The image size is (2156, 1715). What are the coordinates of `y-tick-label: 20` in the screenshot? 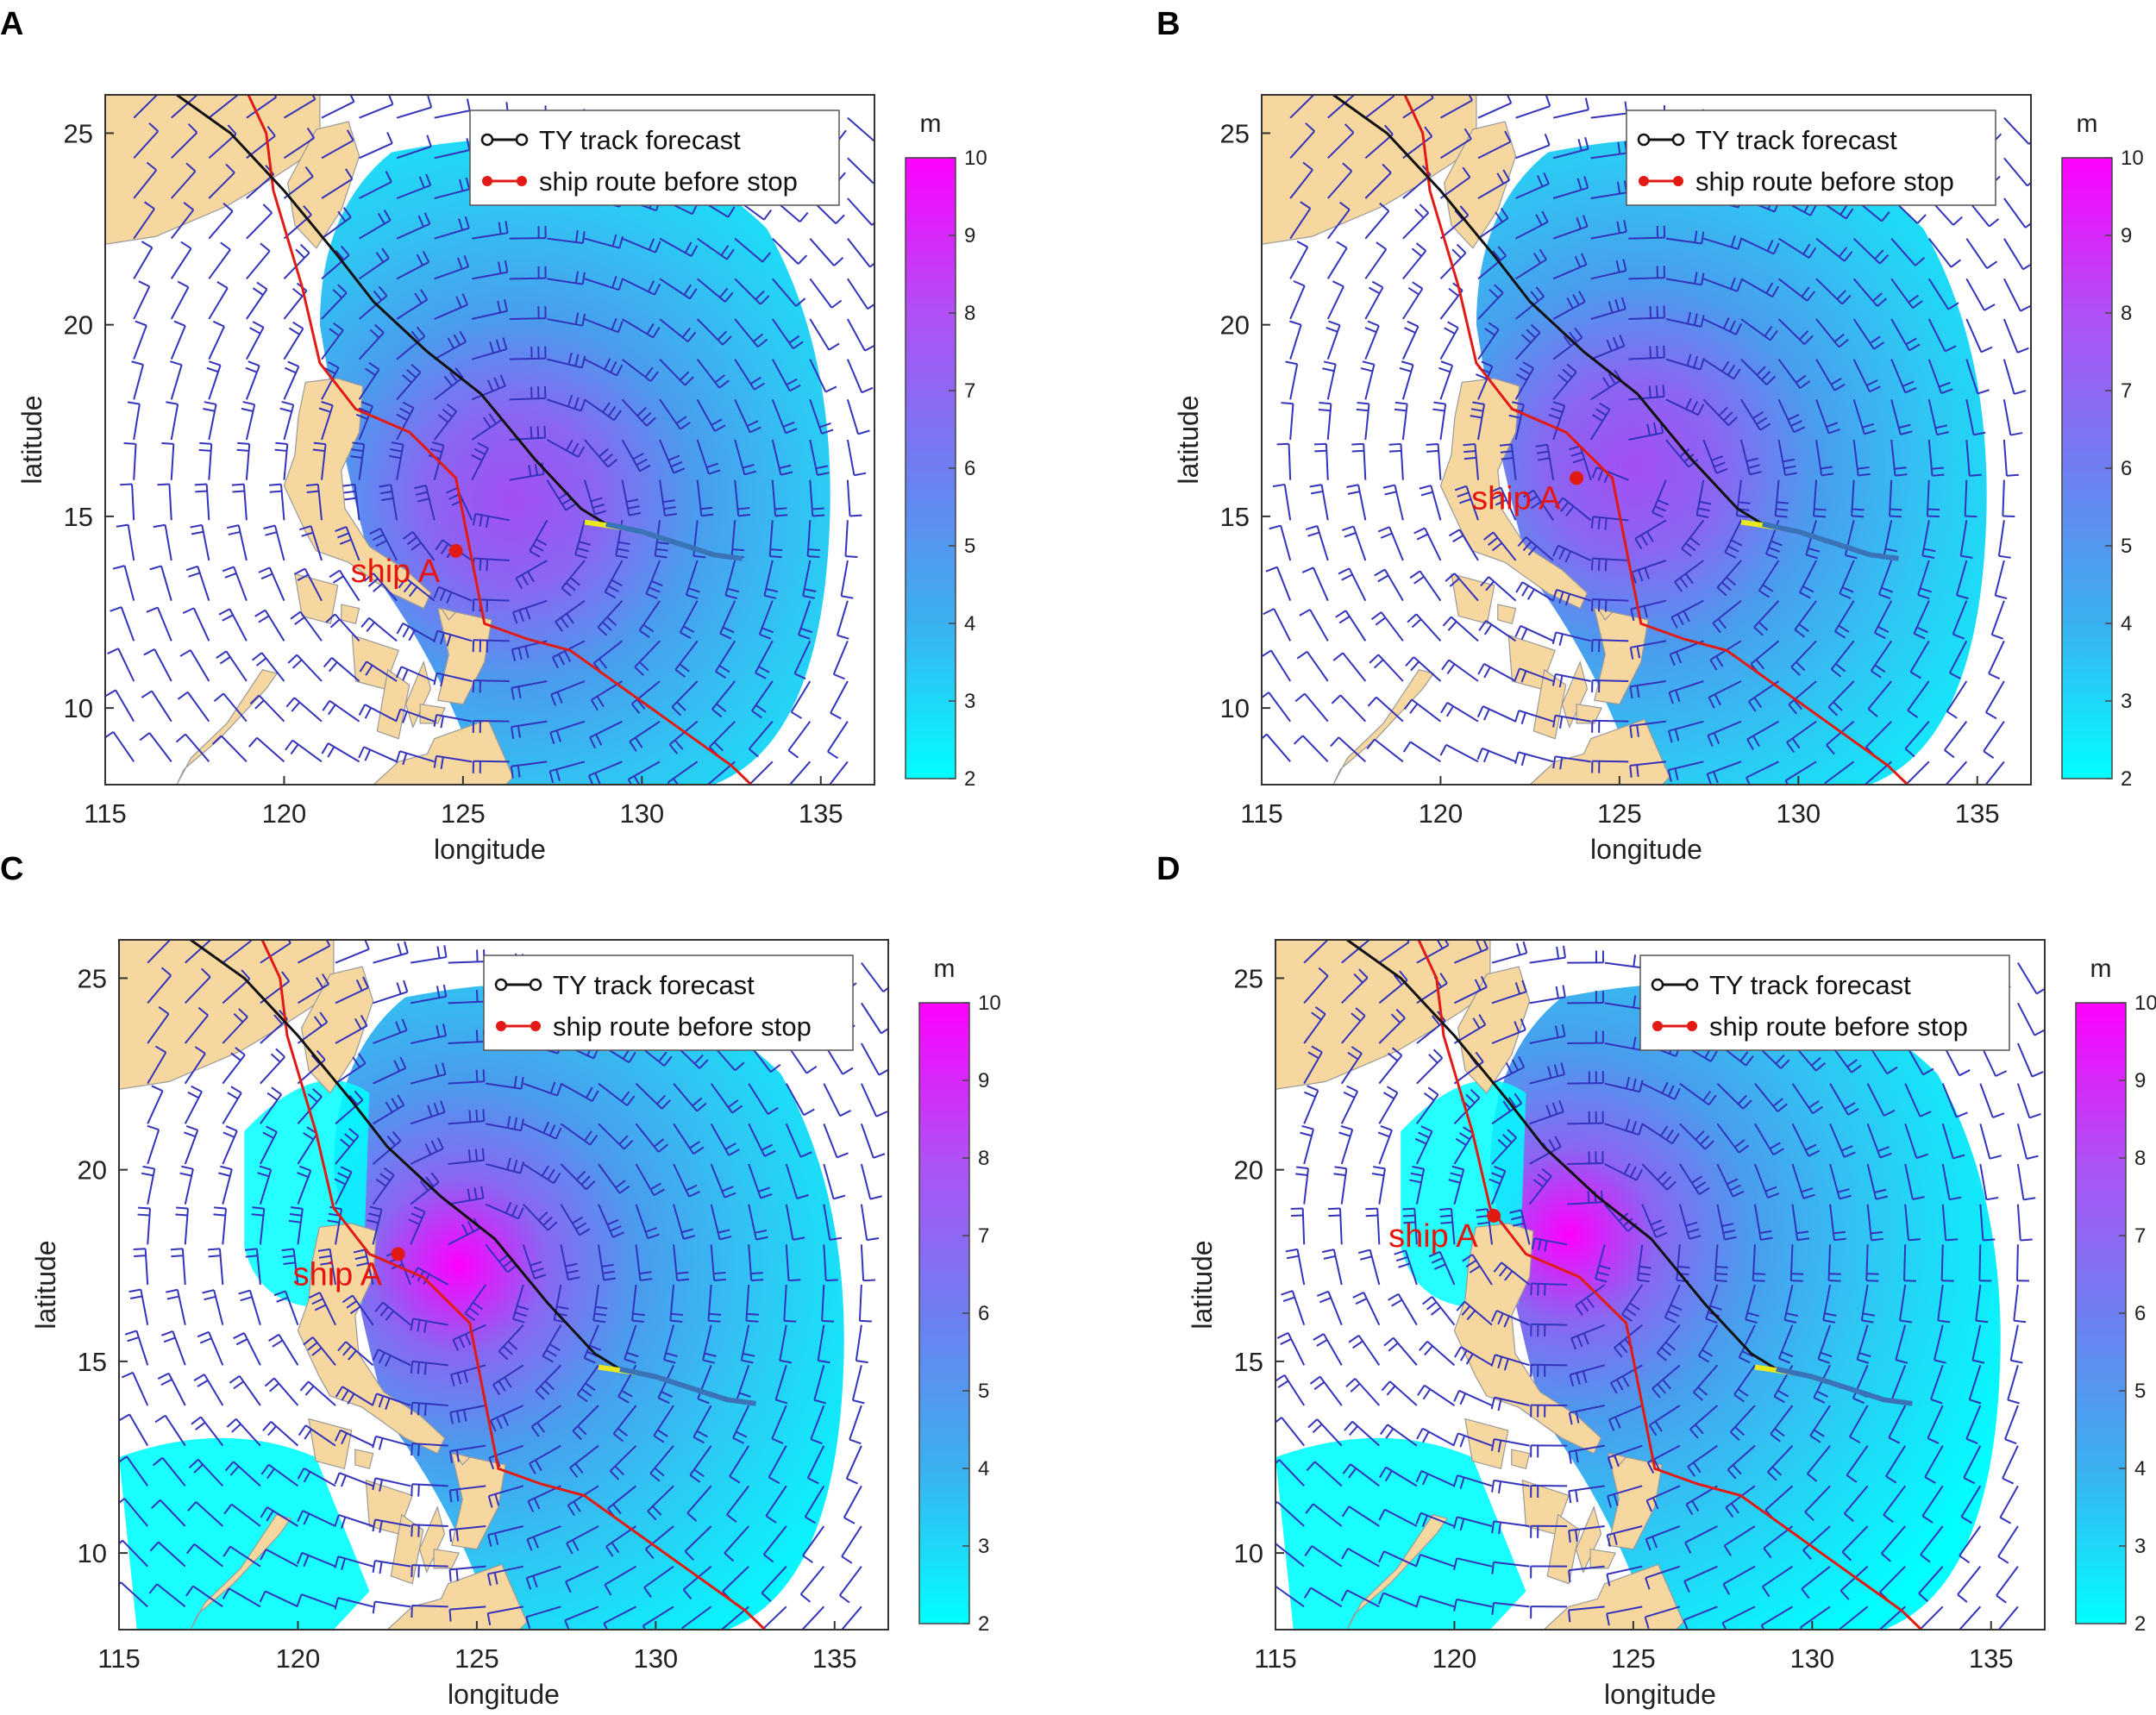 It's located at (1235, 326).